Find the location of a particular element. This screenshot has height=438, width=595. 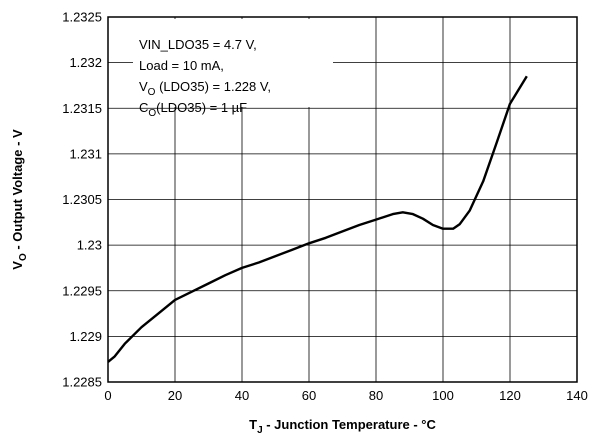

annotation-background is located at coordinates (233, 63).